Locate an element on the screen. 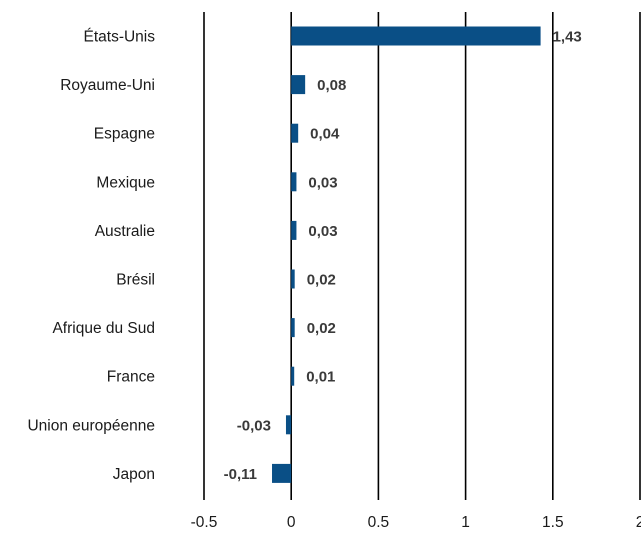  data-label: 0,04 is located at coordinates (325, 134).